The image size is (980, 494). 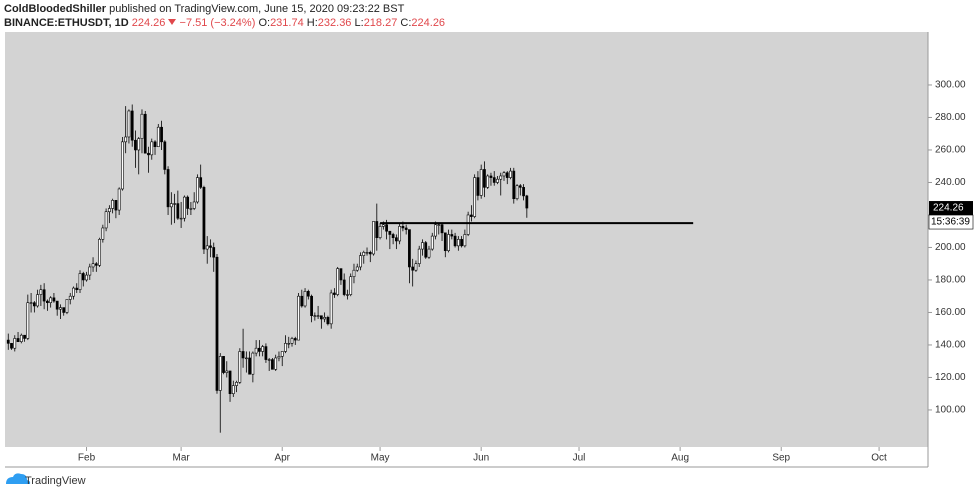 What do you see at coordinates (579, 458) in the screenshot?
I see `x-tick-label: Jul` at bounding box center [579, 458].